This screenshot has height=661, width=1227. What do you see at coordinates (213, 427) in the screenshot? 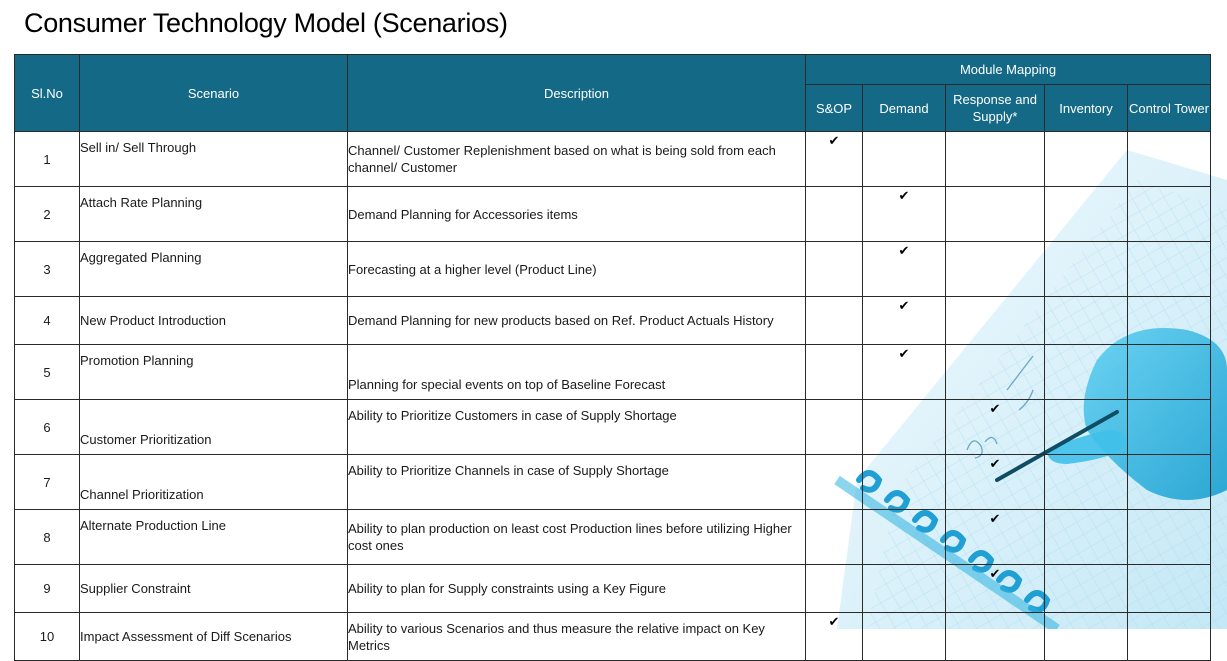
I see `scenario-name: Customer Prioritization` at bounding box center [213, 427].